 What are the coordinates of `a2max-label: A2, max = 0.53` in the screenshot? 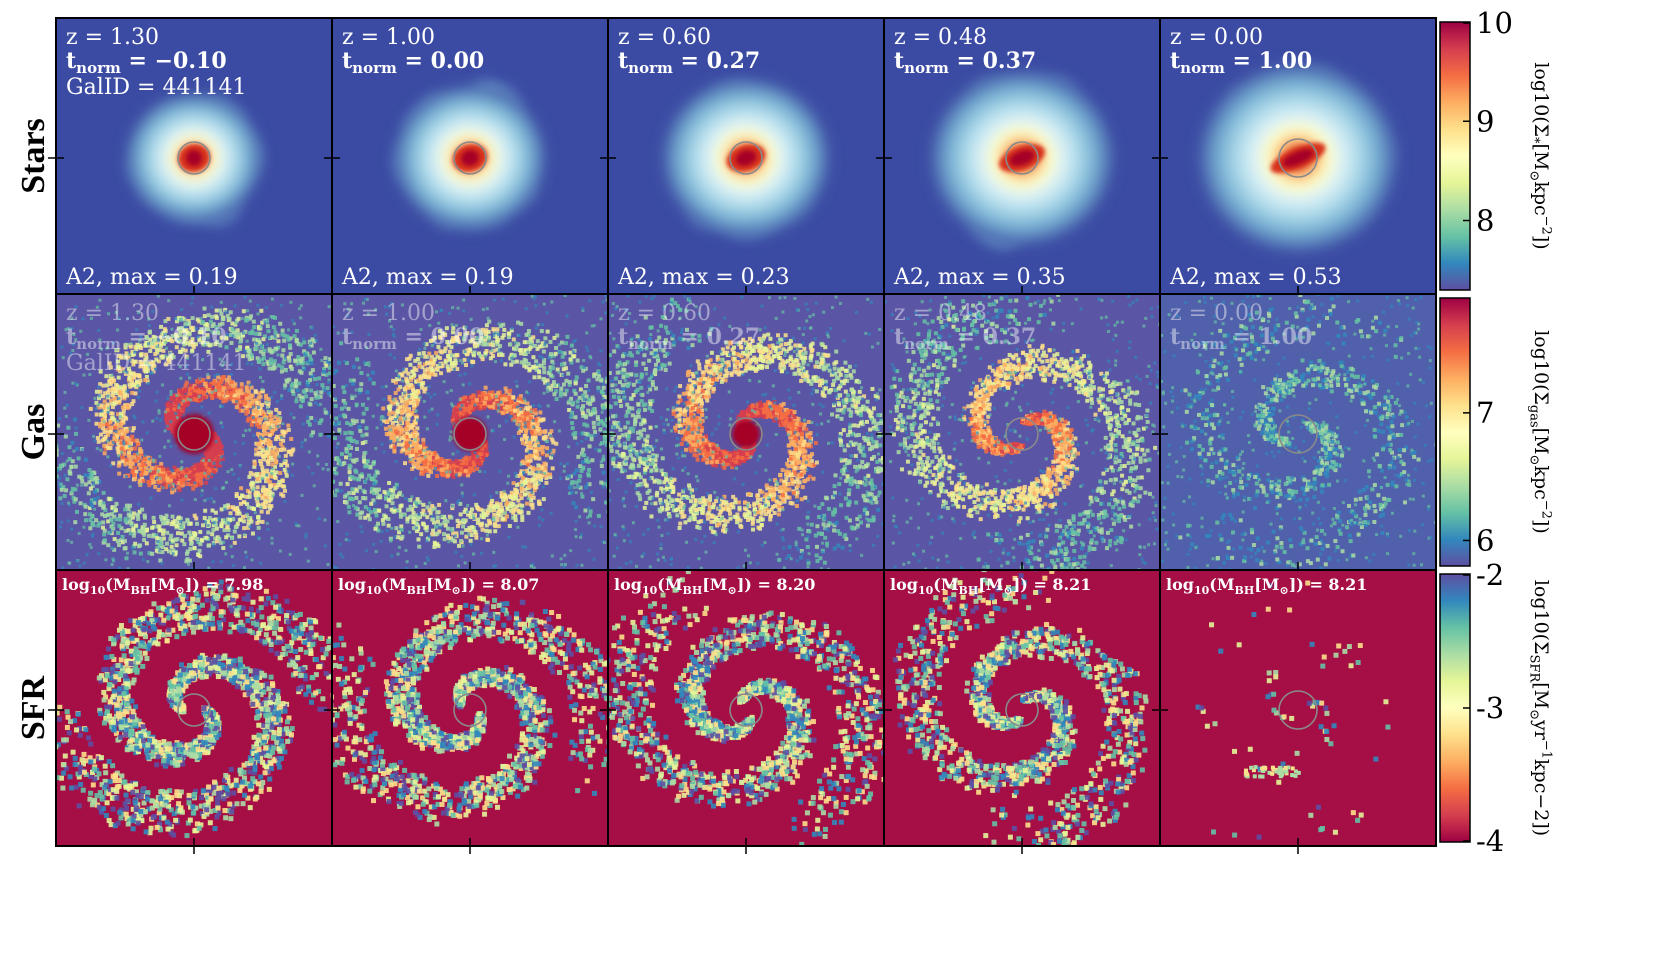 It's located at (1255, 277).